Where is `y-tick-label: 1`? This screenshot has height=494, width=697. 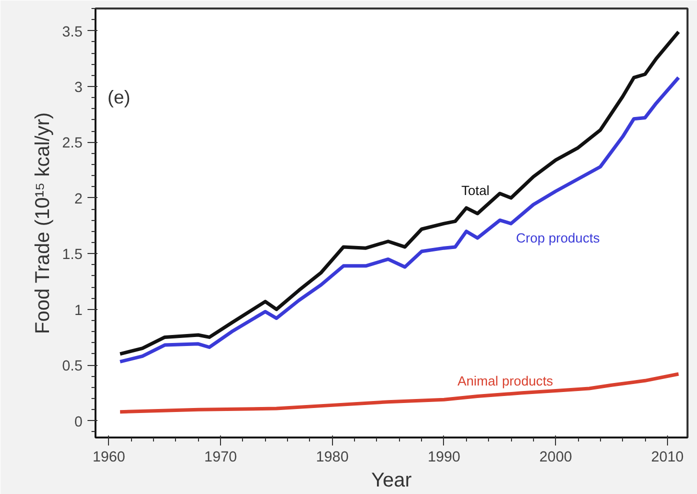 y-tick-label: 1 is located at coordinates (78, 310).